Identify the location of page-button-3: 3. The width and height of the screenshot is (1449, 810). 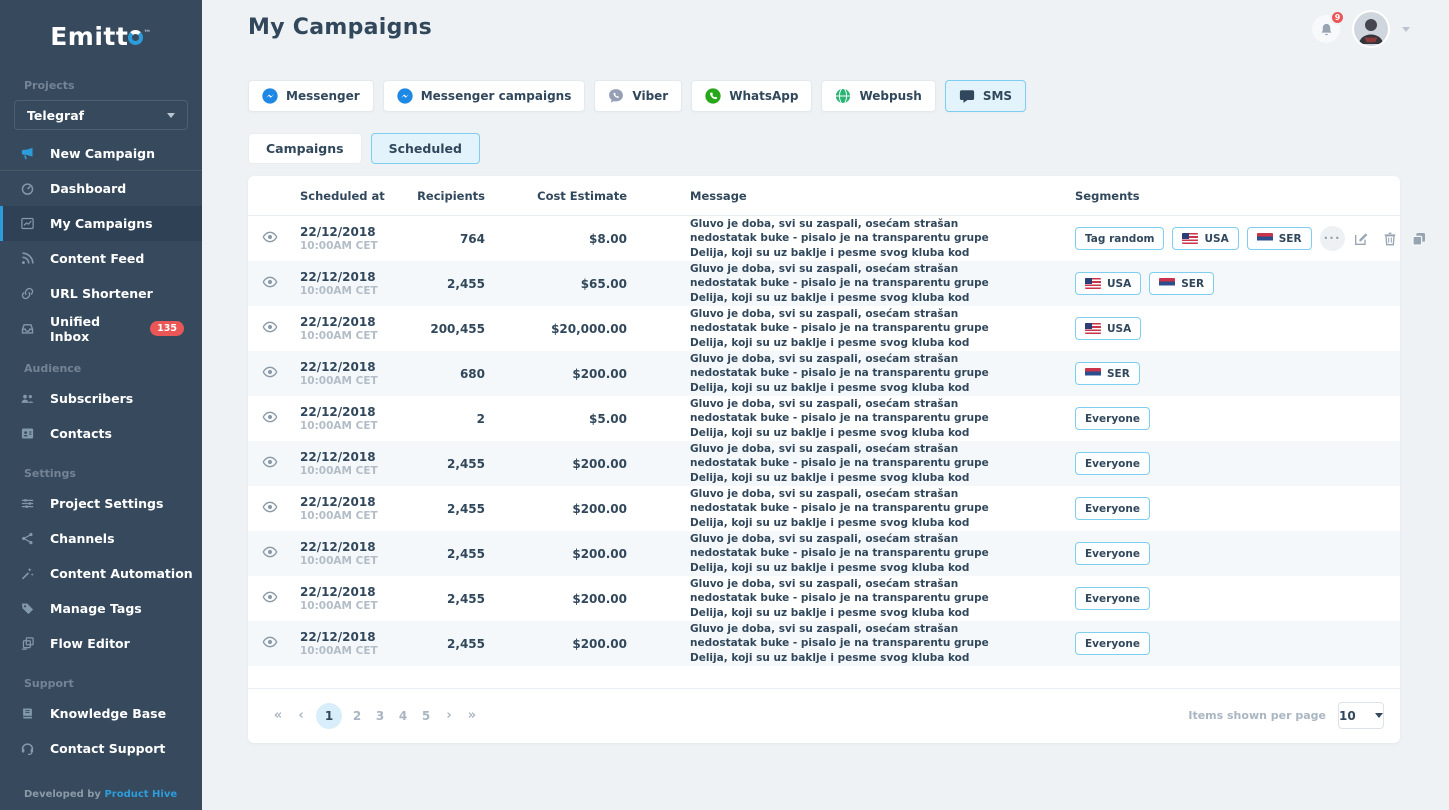
(380, 715).